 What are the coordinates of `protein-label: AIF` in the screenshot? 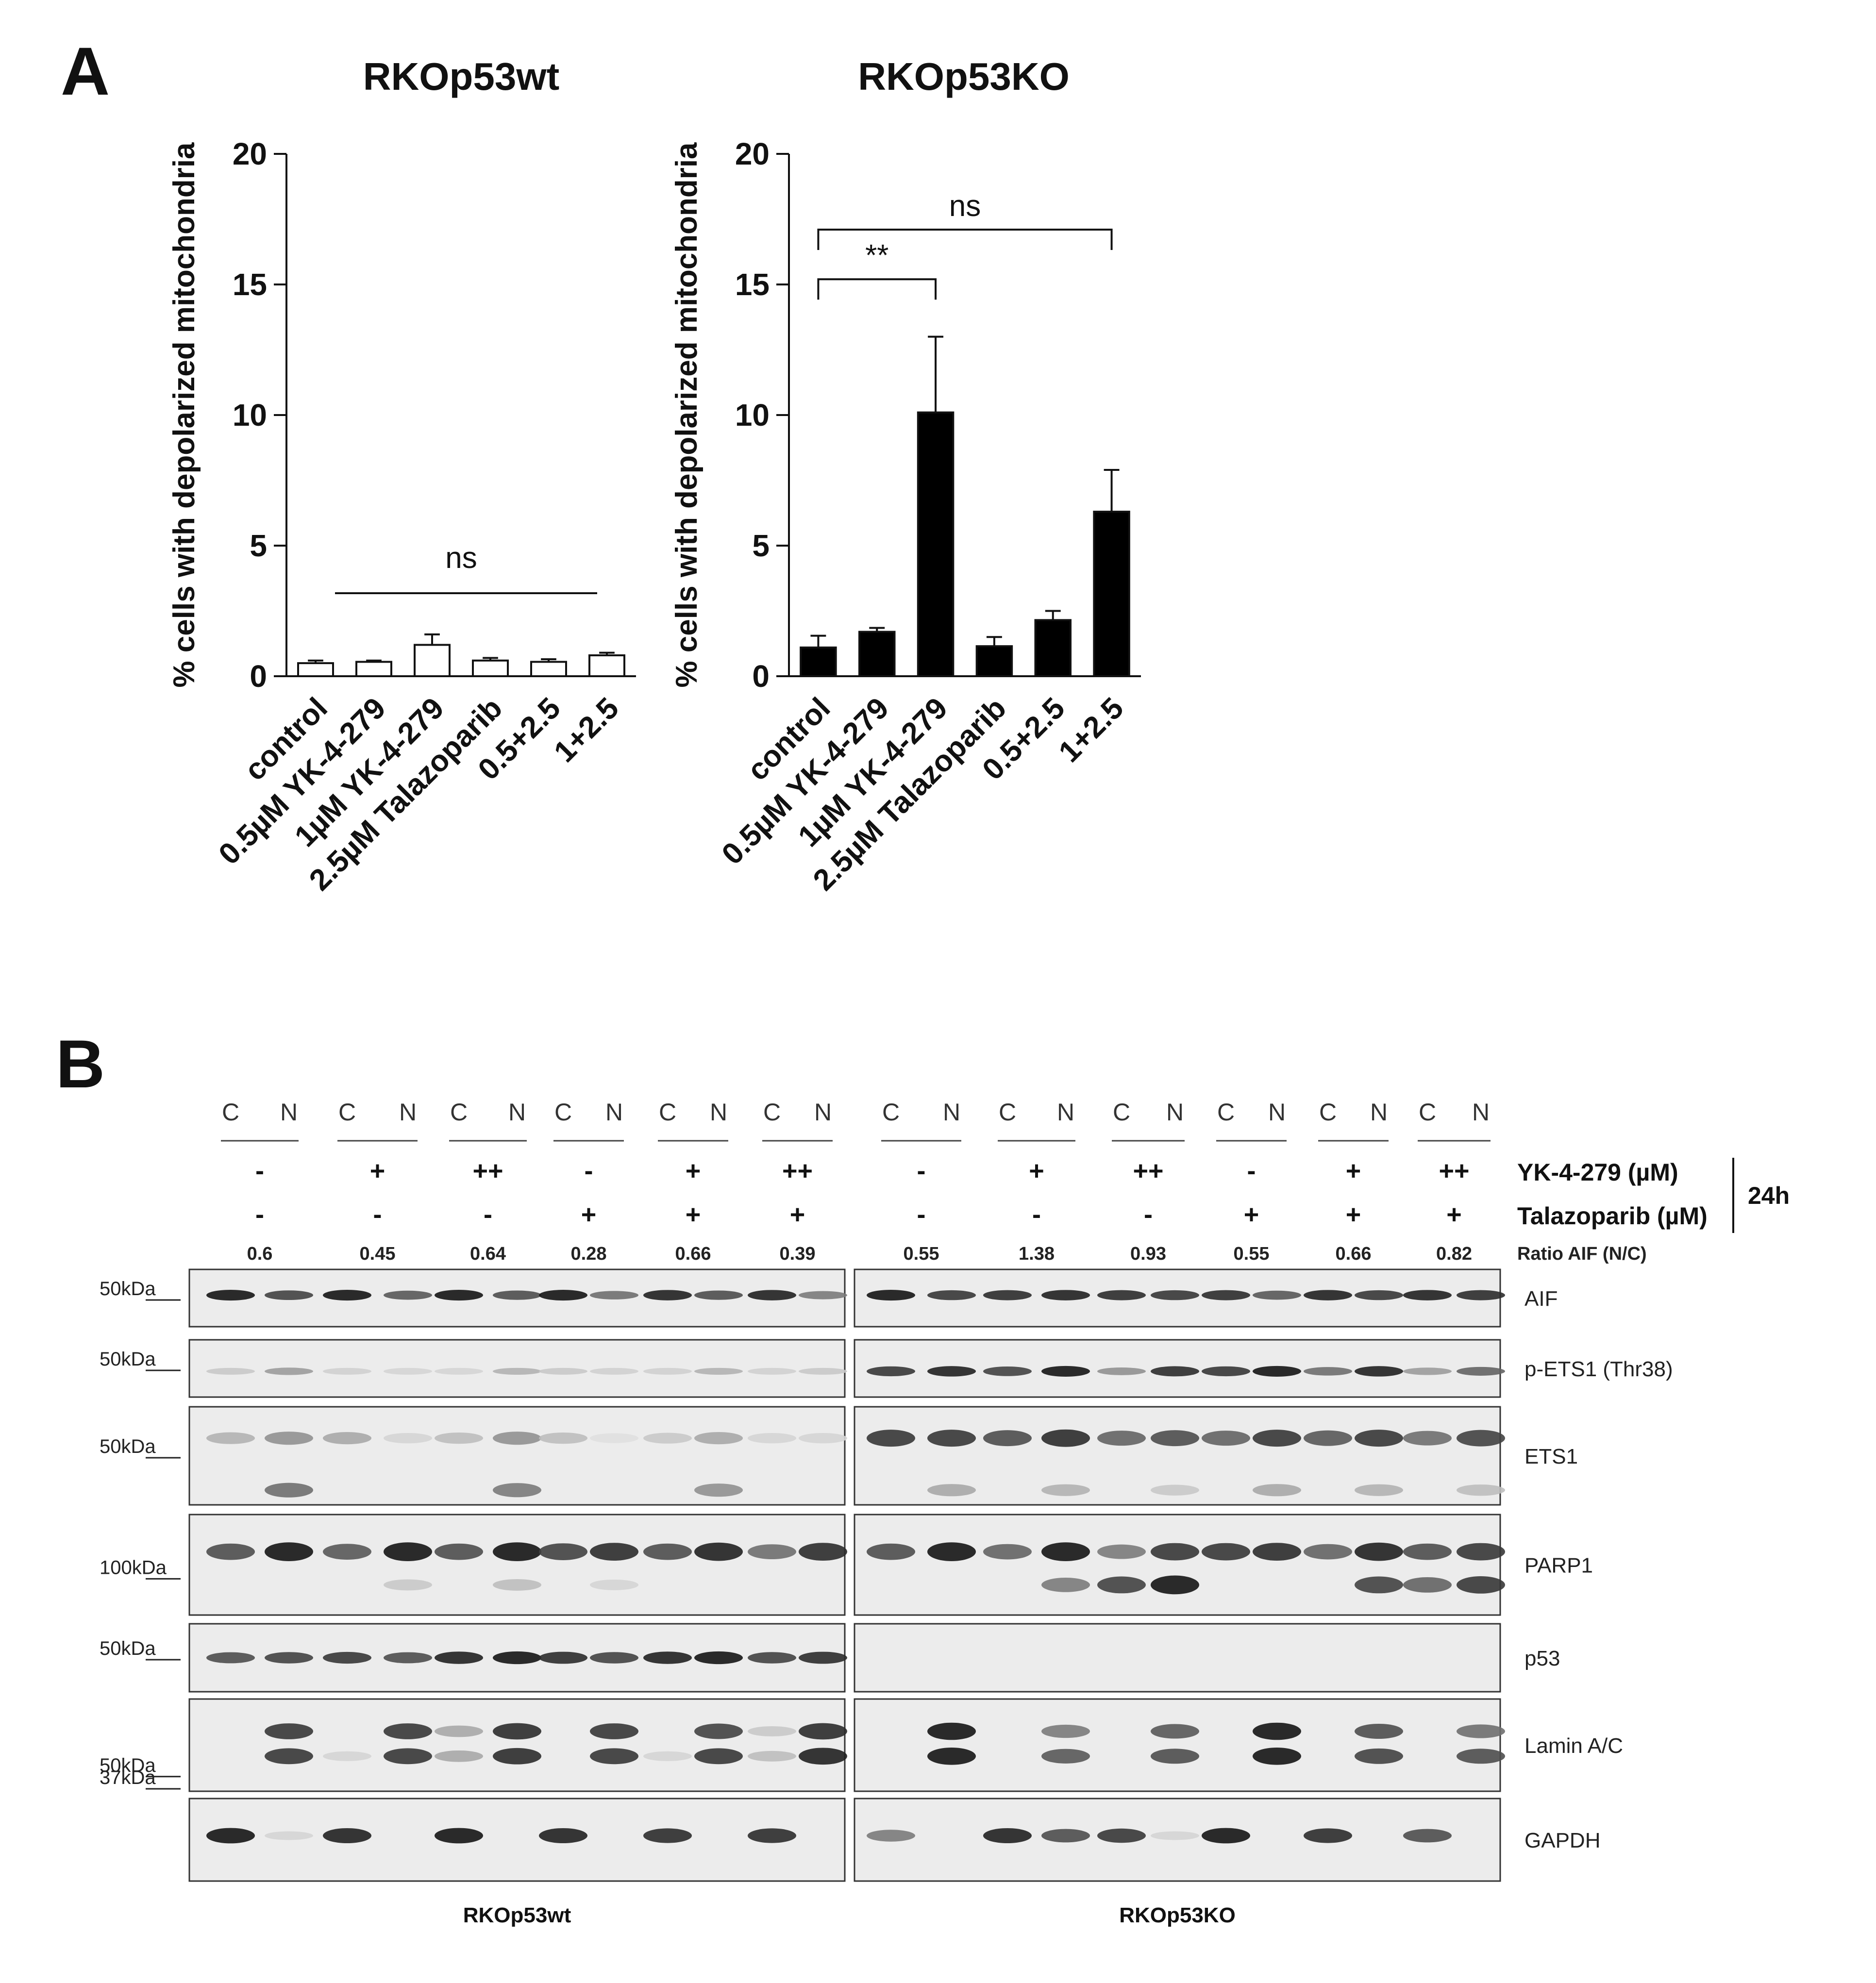 It's located at (1541, 1299).